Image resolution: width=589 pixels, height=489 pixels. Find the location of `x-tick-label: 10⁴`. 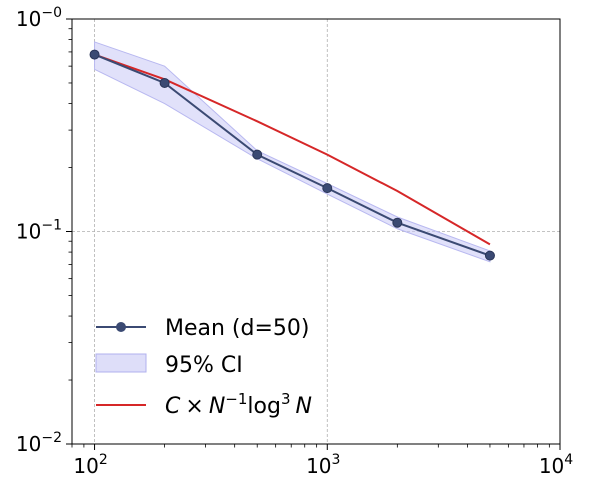

x-tick-label: 10⁴ is located at coordinates (556, 465).